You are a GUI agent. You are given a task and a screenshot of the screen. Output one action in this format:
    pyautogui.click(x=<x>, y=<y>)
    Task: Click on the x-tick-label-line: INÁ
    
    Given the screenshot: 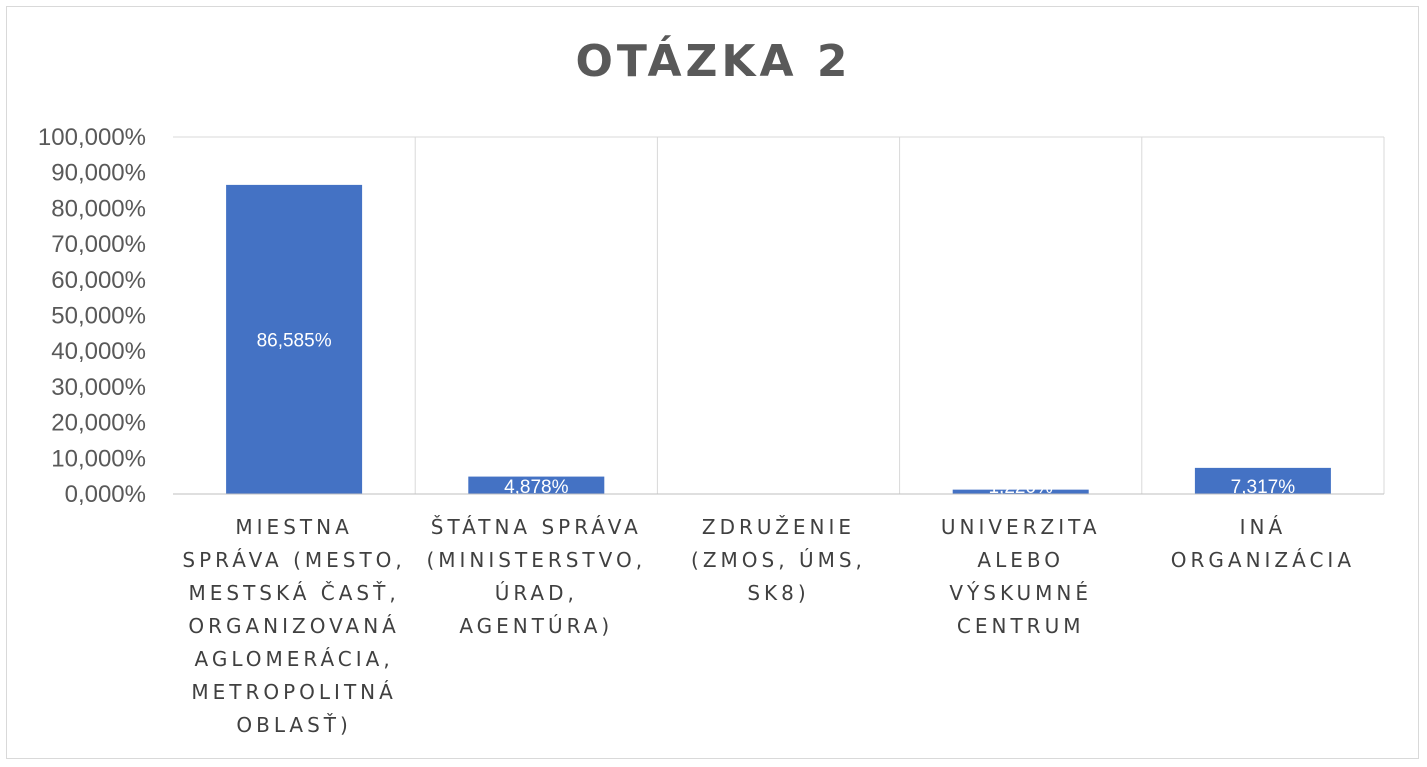 What is the action you would take?
    pyautogui.click(x=1263, y=527)
    